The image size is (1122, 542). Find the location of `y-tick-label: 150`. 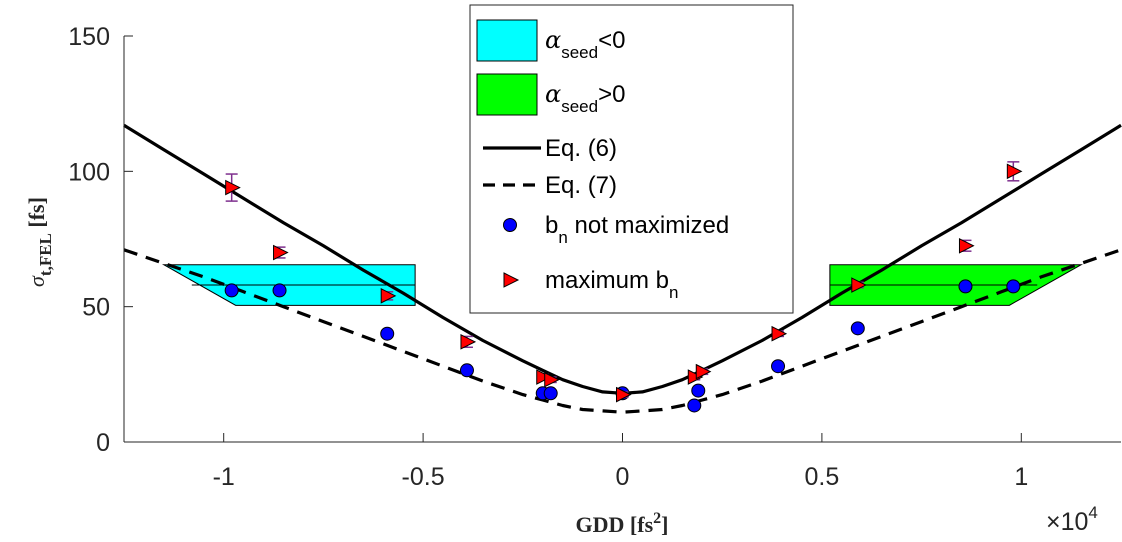

y-tick-label: 150 is located at coordinates (89, 37).